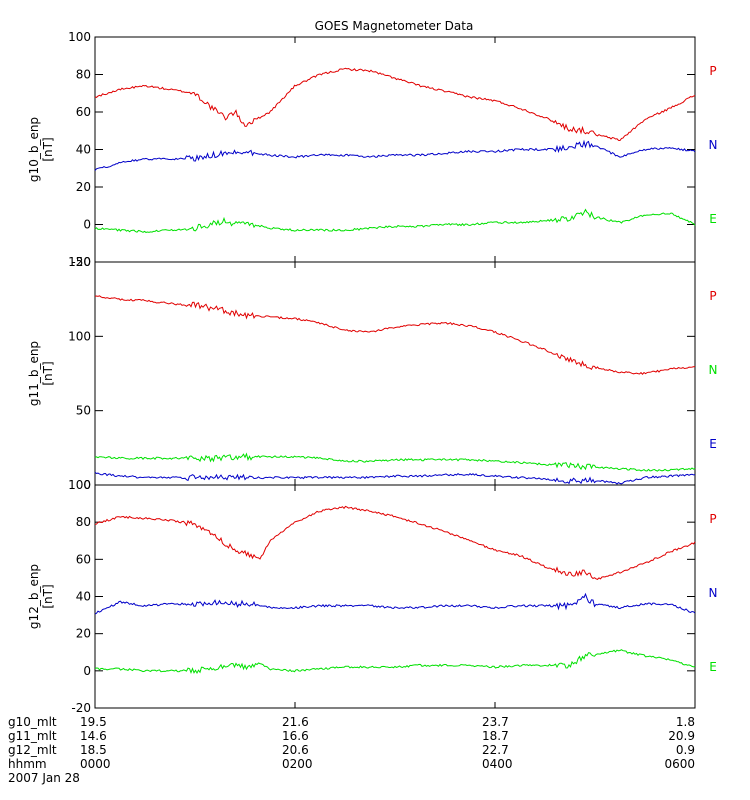 The height and width of the screenshot is (800, 750). I want to click on x-axis-value: 20.6, so click(295, 750).